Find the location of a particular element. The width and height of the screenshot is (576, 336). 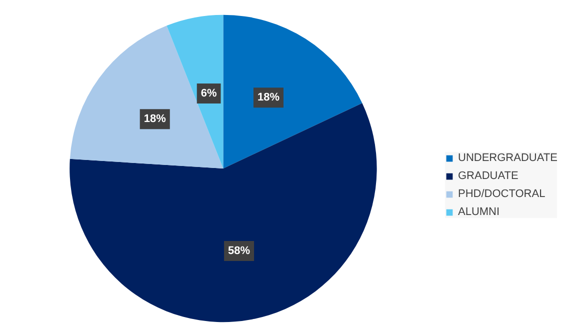

legend-label: UNDERGRADUATE is located at coordinates (508, 158).